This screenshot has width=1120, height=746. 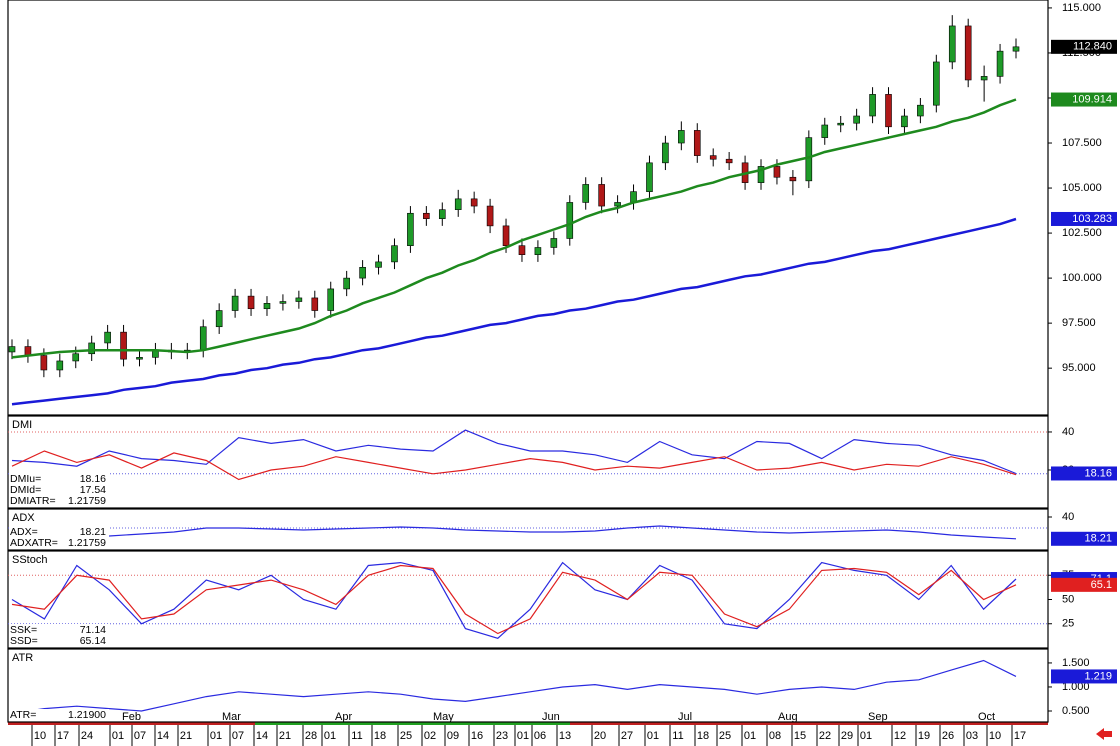 What do you see at coordinates (627, 736) in the screenshot?
I see `day-label: 27` at bounding box center [627, 736].